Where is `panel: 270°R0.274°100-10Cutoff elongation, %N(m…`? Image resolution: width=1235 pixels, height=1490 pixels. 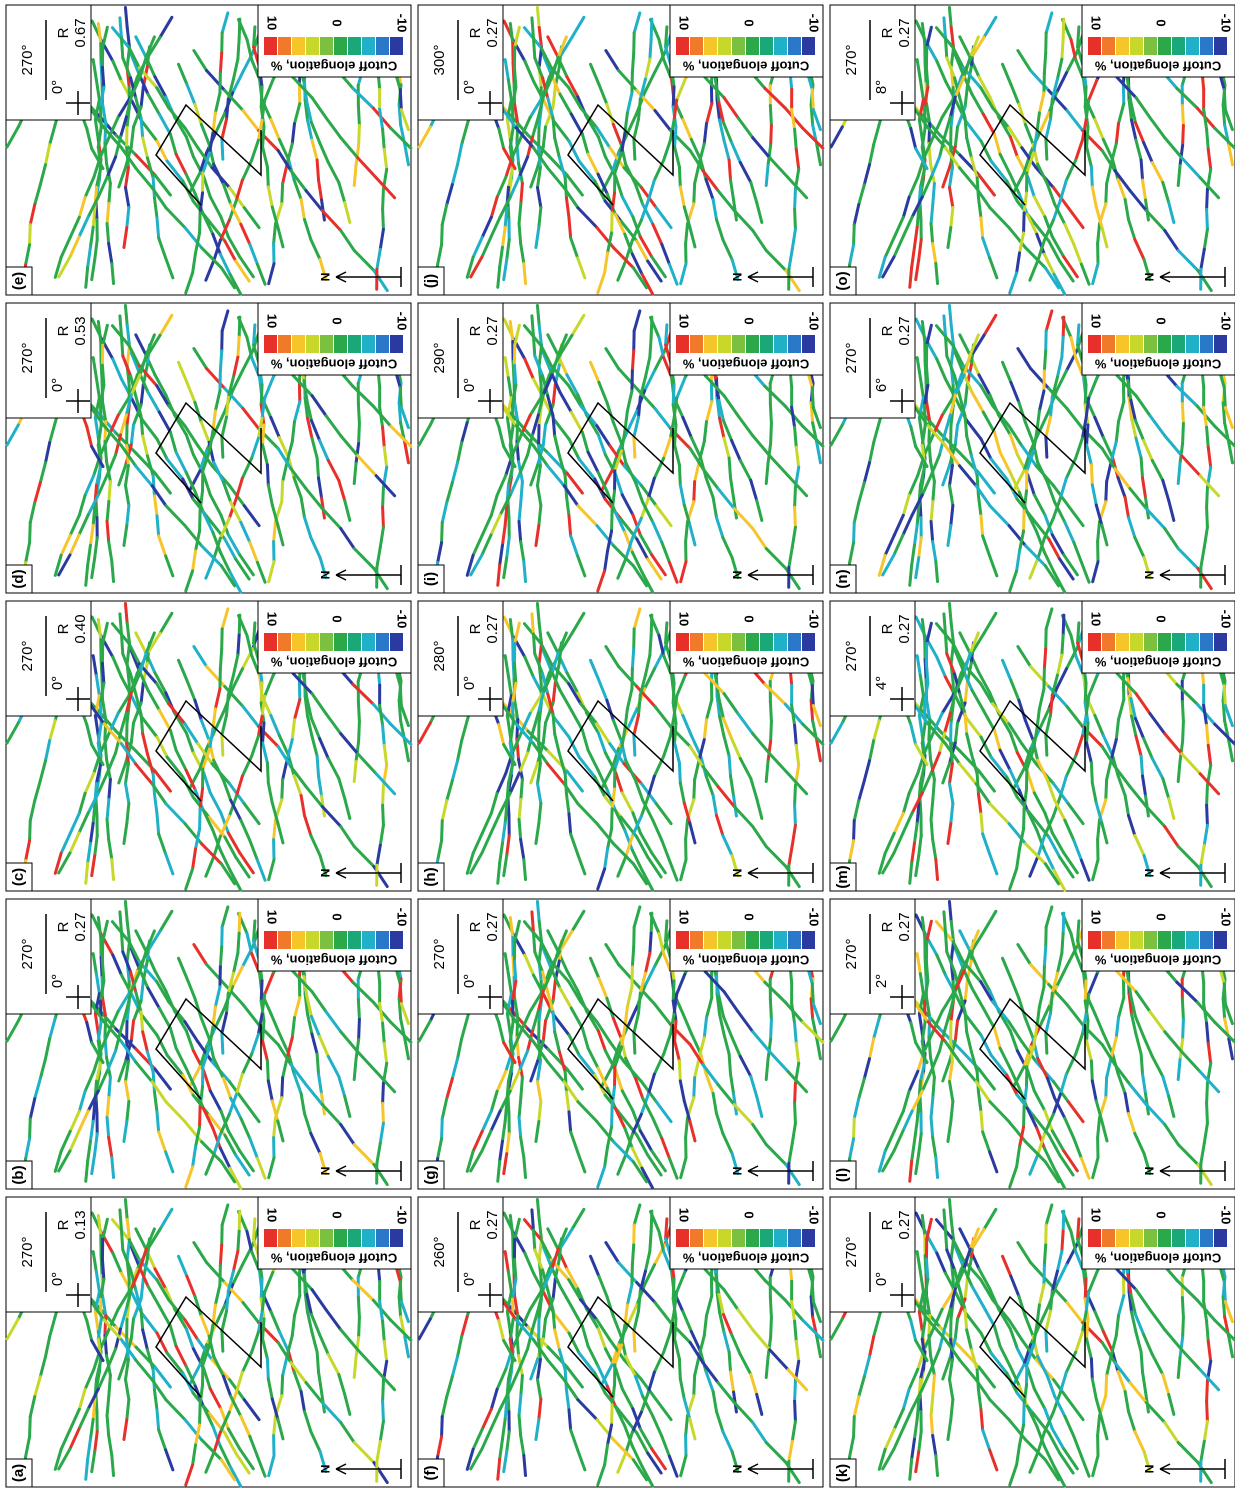
panel: 270°R0.274°100-10Cutoff elongation, %N(m… is located at coordinates (1032, 746).